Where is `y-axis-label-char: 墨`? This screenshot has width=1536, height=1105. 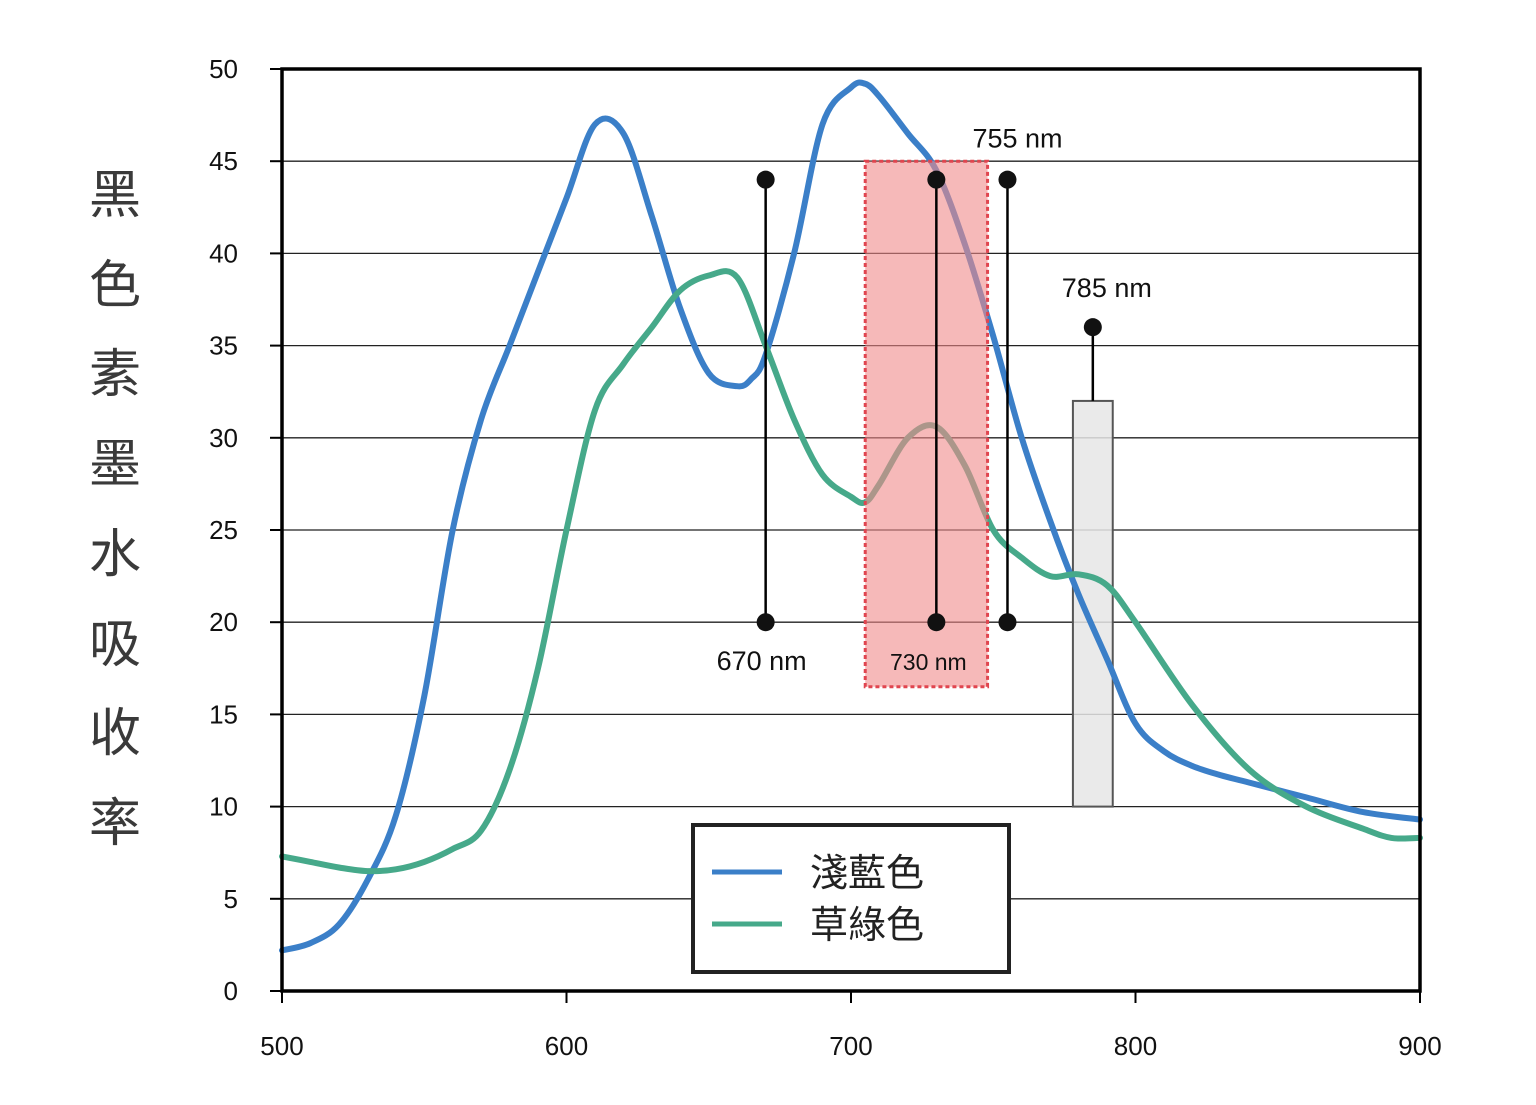
y-axis-label-char: 墨 is located at coordinates (114, 465).